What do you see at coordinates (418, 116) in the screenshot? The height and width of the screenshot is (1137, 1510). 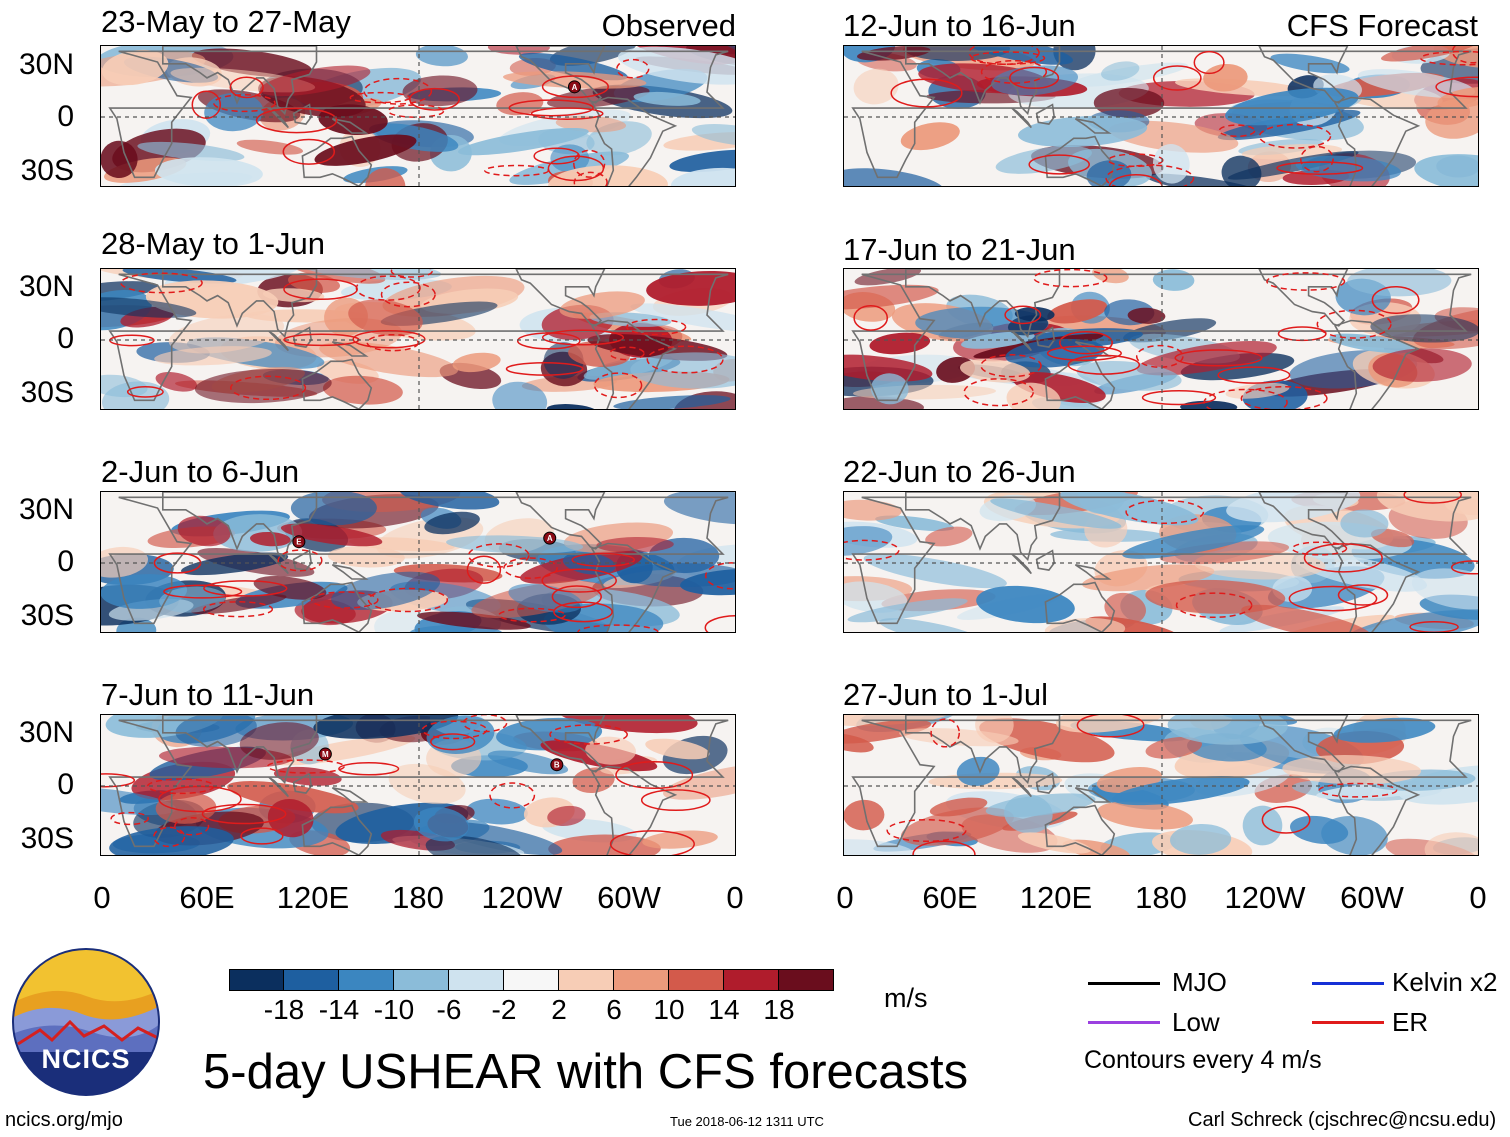 I see `map-svg: A` at bounding box center [418, 116].